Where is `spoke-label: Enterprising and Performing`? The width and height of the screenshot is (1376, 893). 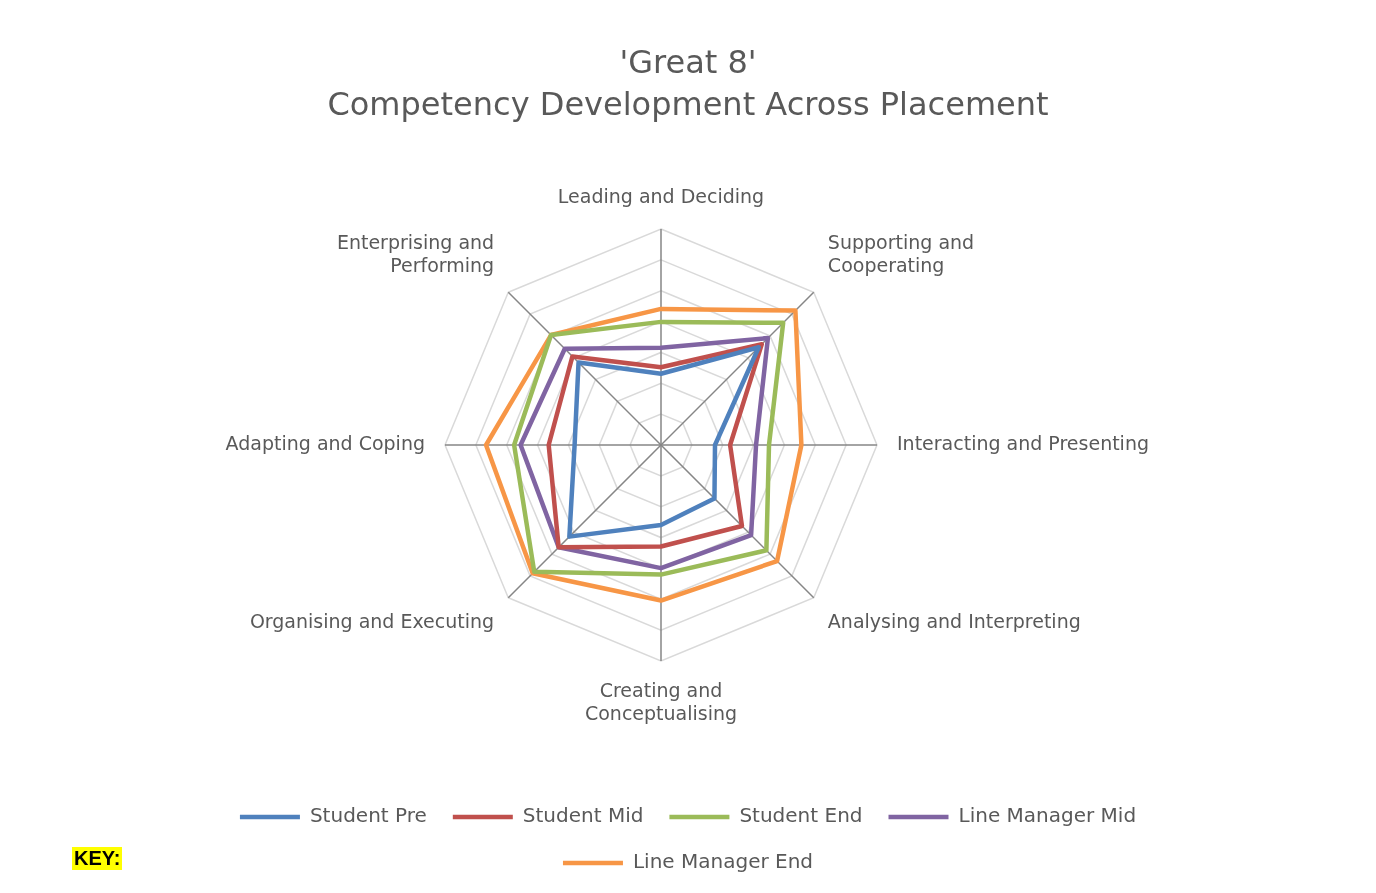
spoke-label: Enterprising and Performing is located at coordinates (415, 253).